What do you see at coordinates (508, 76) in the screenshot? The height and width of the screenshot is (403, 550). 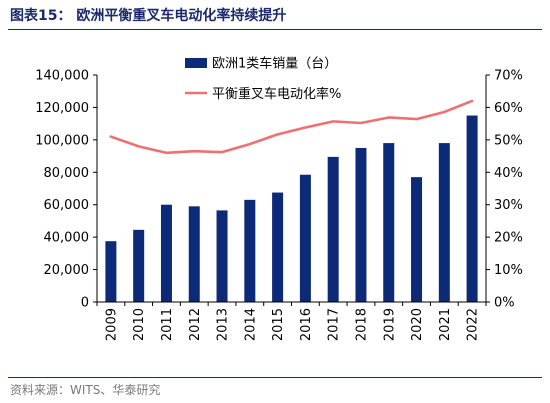 I see `y-right-tick-label: 70%` at bounding box center [508, 76].